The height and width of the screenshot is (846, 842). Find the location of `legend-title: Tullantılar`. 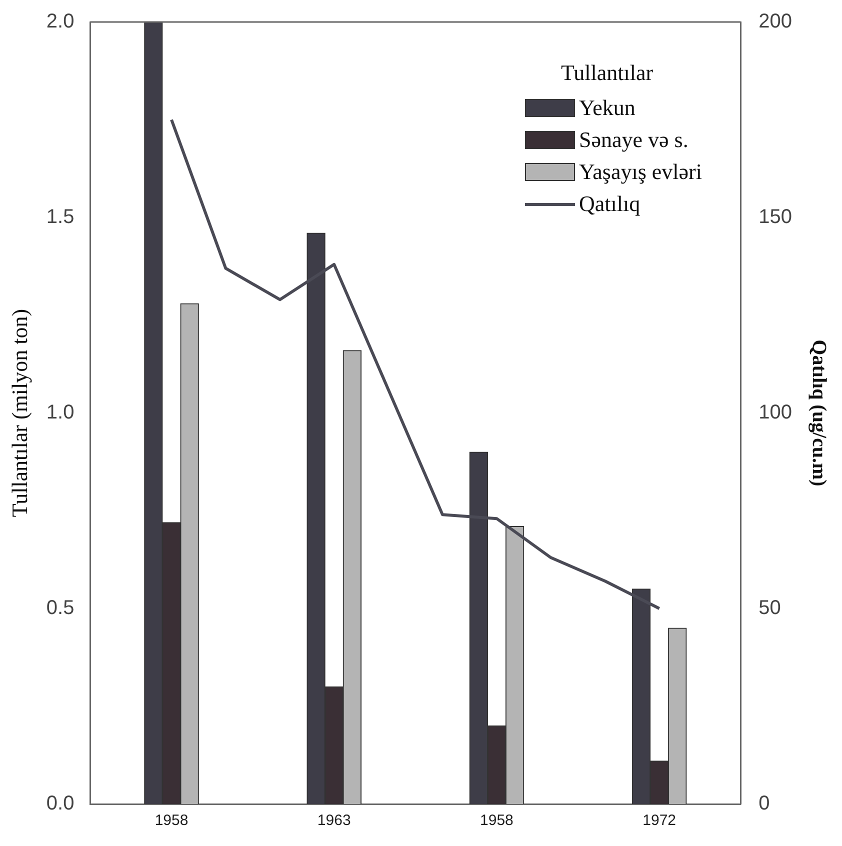

legend-title: Tullantılar is located at coordinates (607, 73).